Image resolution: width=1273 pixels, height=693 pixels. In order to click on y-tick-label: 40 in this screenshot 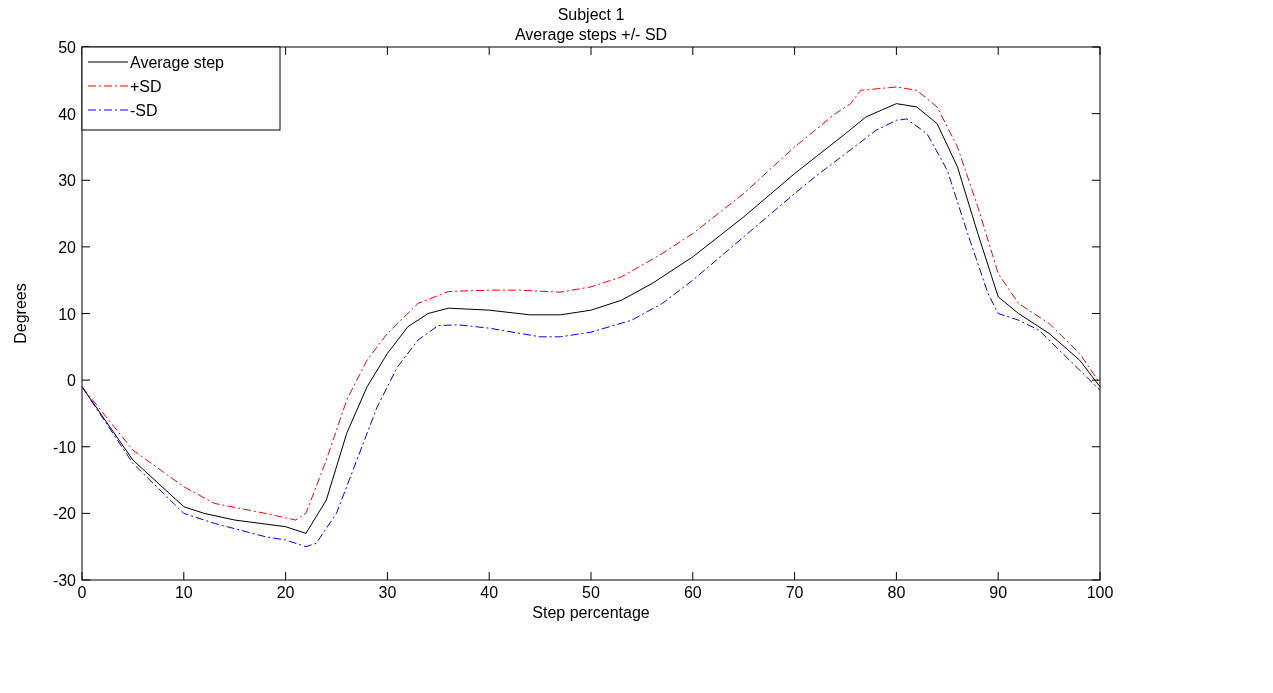, I will do `click(67, 114)`.